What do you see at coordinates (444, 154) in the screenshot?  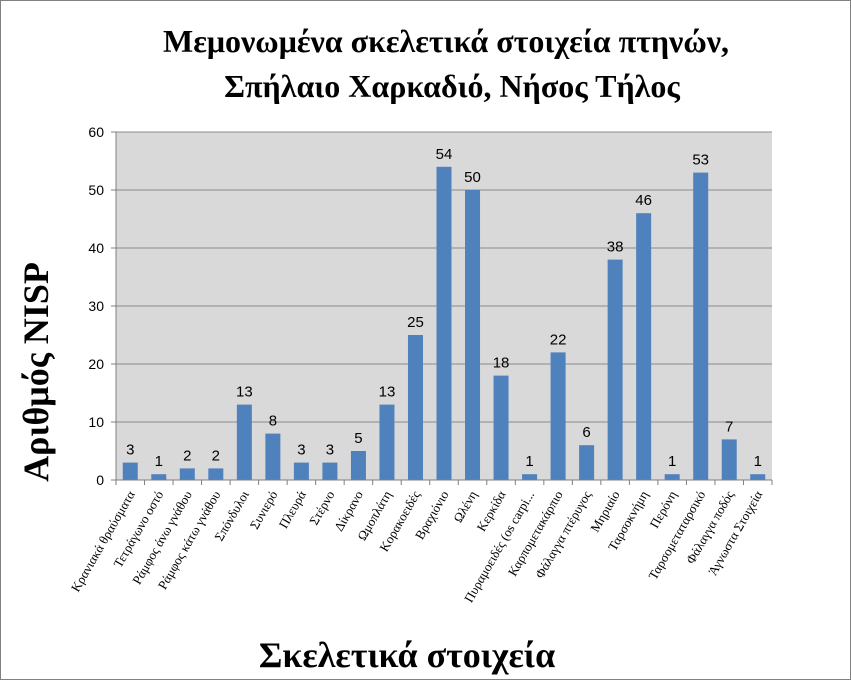 I see `data-label: 54` at bounding box center [444, 154].